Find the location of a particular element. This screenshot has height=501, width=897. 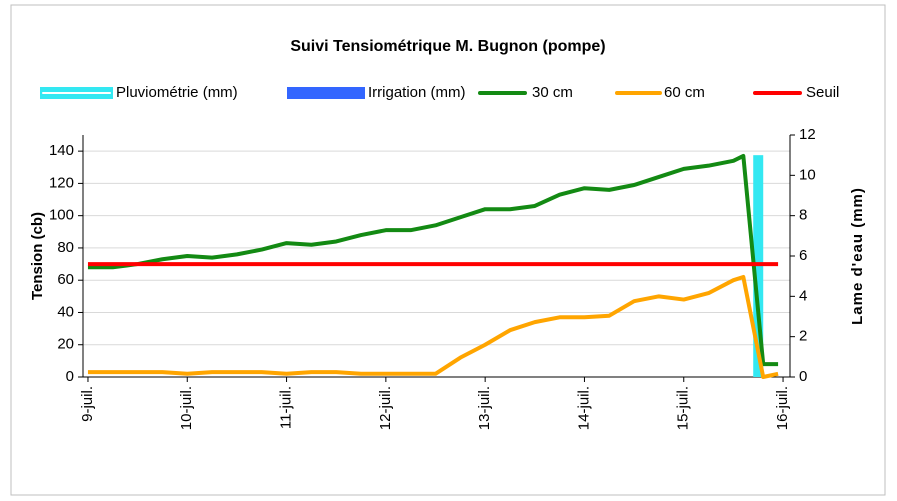

y2-tick-label: 4 is located at coordinates (803, 295).